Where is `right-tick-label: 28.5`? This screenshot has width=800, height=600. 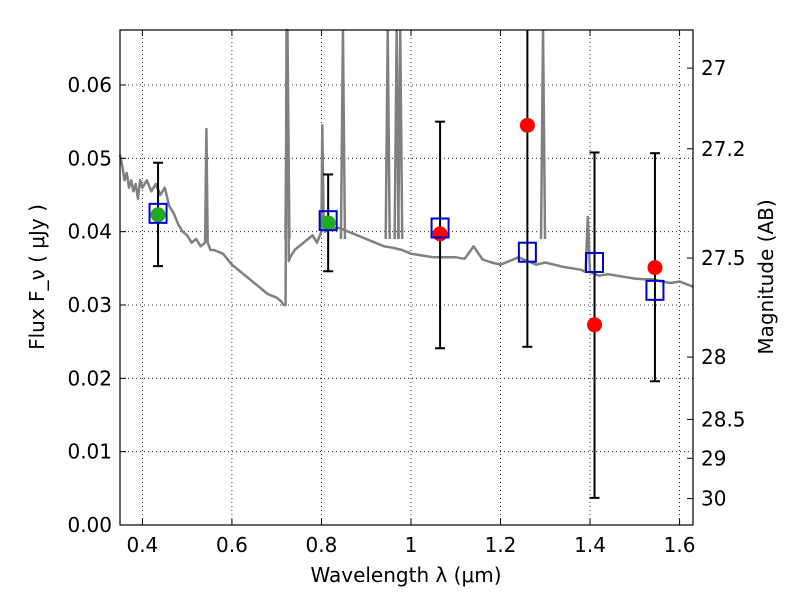 right-tick-label: 28.5 is located at coordinates (723, 419).